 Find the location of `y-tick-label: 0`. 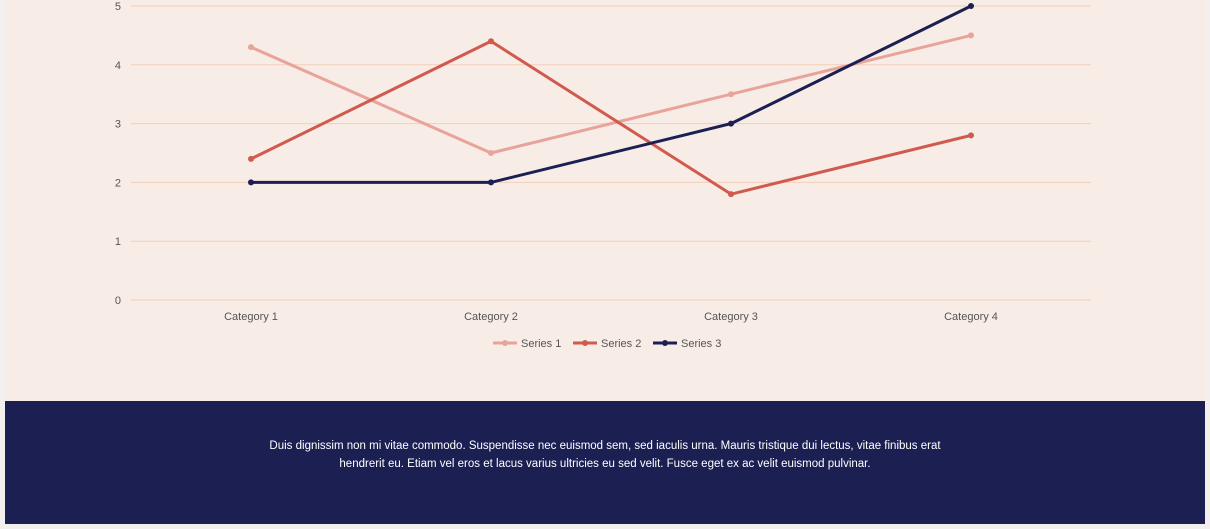

y-tick-label: 0 is located at coordinates (118, 301).